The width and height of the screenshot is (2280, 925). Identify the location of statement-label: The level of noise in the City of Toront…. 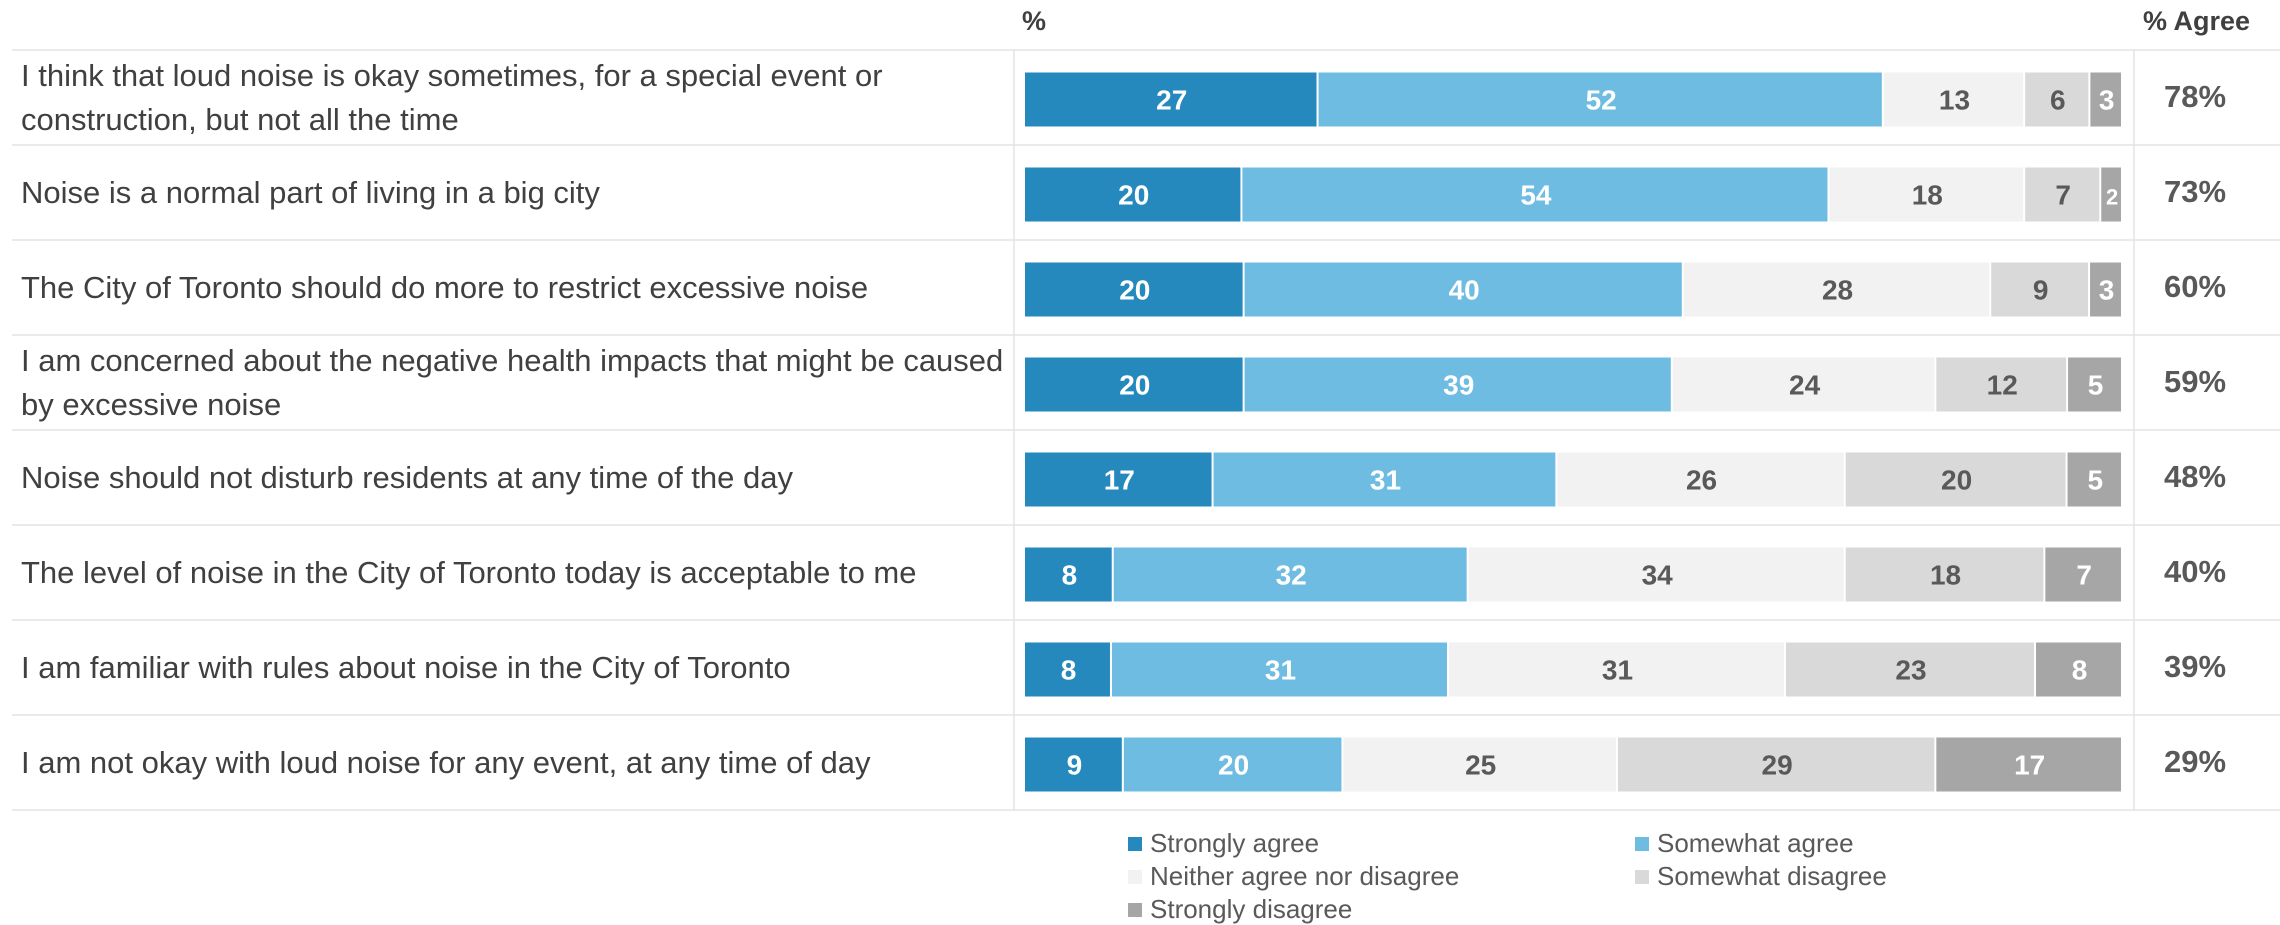
(469, 572).